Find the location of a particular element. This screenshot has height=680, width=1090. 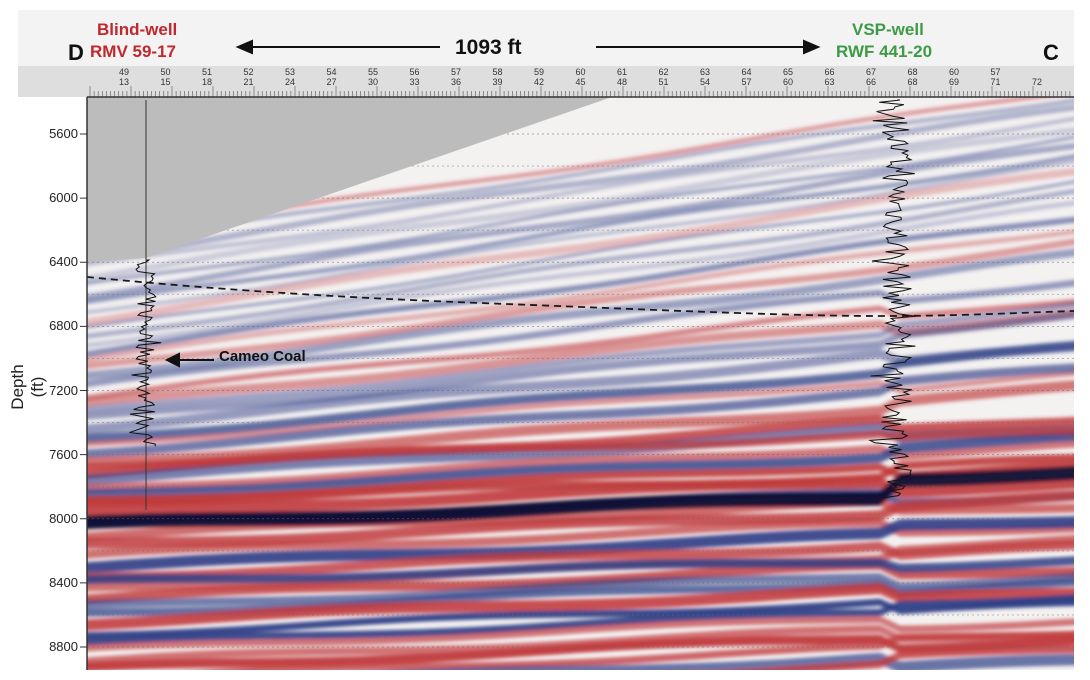

trace-number: 55 is located at coordinates (373, 72).